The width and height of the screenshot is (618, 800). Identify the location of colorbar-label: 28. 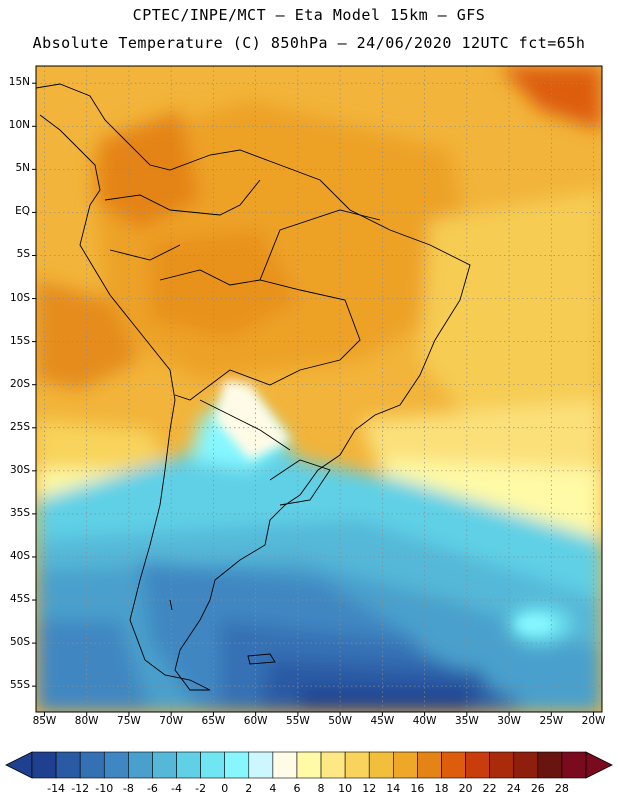
(561, 788).